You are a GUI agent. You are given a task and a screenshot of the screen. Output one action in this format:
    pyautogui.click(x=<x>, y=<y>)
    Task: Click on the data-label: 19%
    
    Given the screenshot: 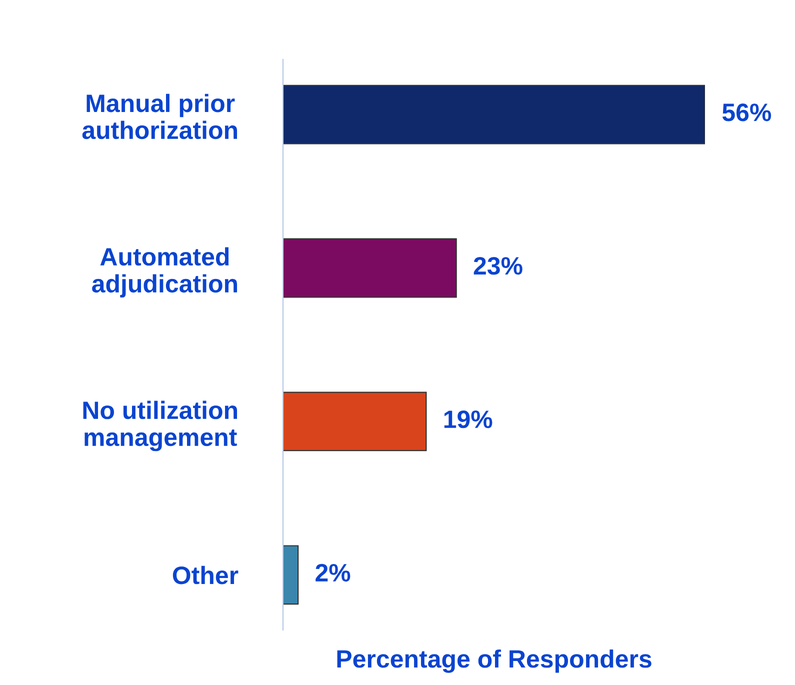 What is the action you would take?
    pyautogui.click(x=468, y=419)
    